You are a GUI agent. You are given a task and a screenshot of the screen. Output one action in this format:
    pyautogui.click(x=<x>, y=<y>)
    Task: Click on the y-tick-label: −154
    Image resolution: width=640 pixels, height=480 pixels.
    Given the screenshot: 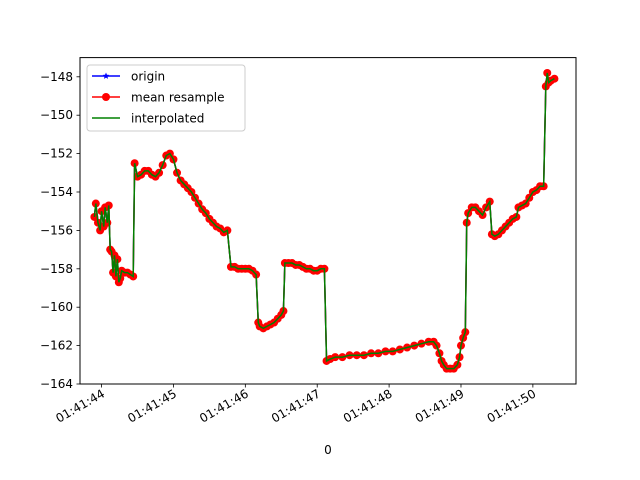 What is the action you would take?
    pyautogui.click(x=56, y=192)
    